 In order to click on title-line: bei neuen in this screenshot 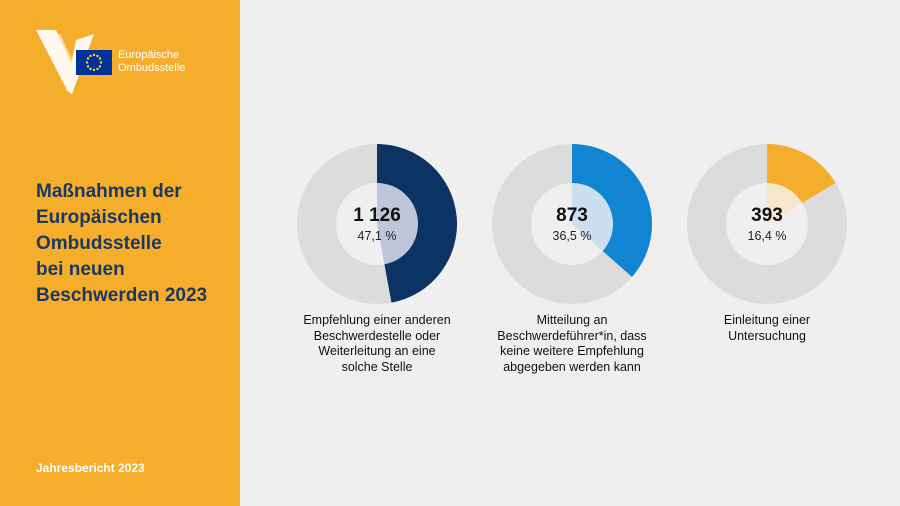, I will do `click(80, 269)`.